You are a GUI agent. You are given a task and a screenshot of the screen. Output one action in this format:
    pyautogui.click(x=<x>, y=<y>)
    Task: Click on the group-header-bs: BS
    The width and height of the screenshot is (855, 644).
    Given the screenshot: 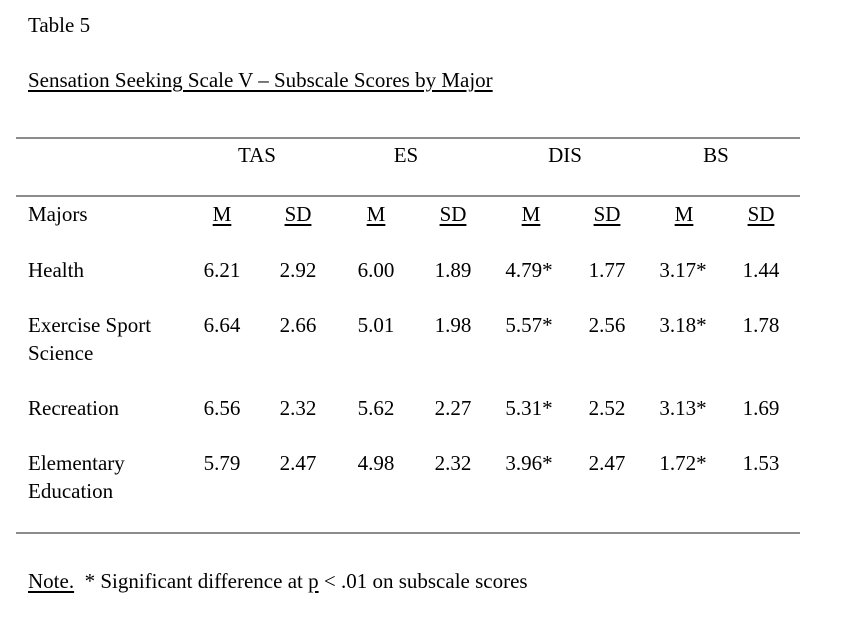 What is the action you would take?
    pyautogui.click(x=716, y=155)
    